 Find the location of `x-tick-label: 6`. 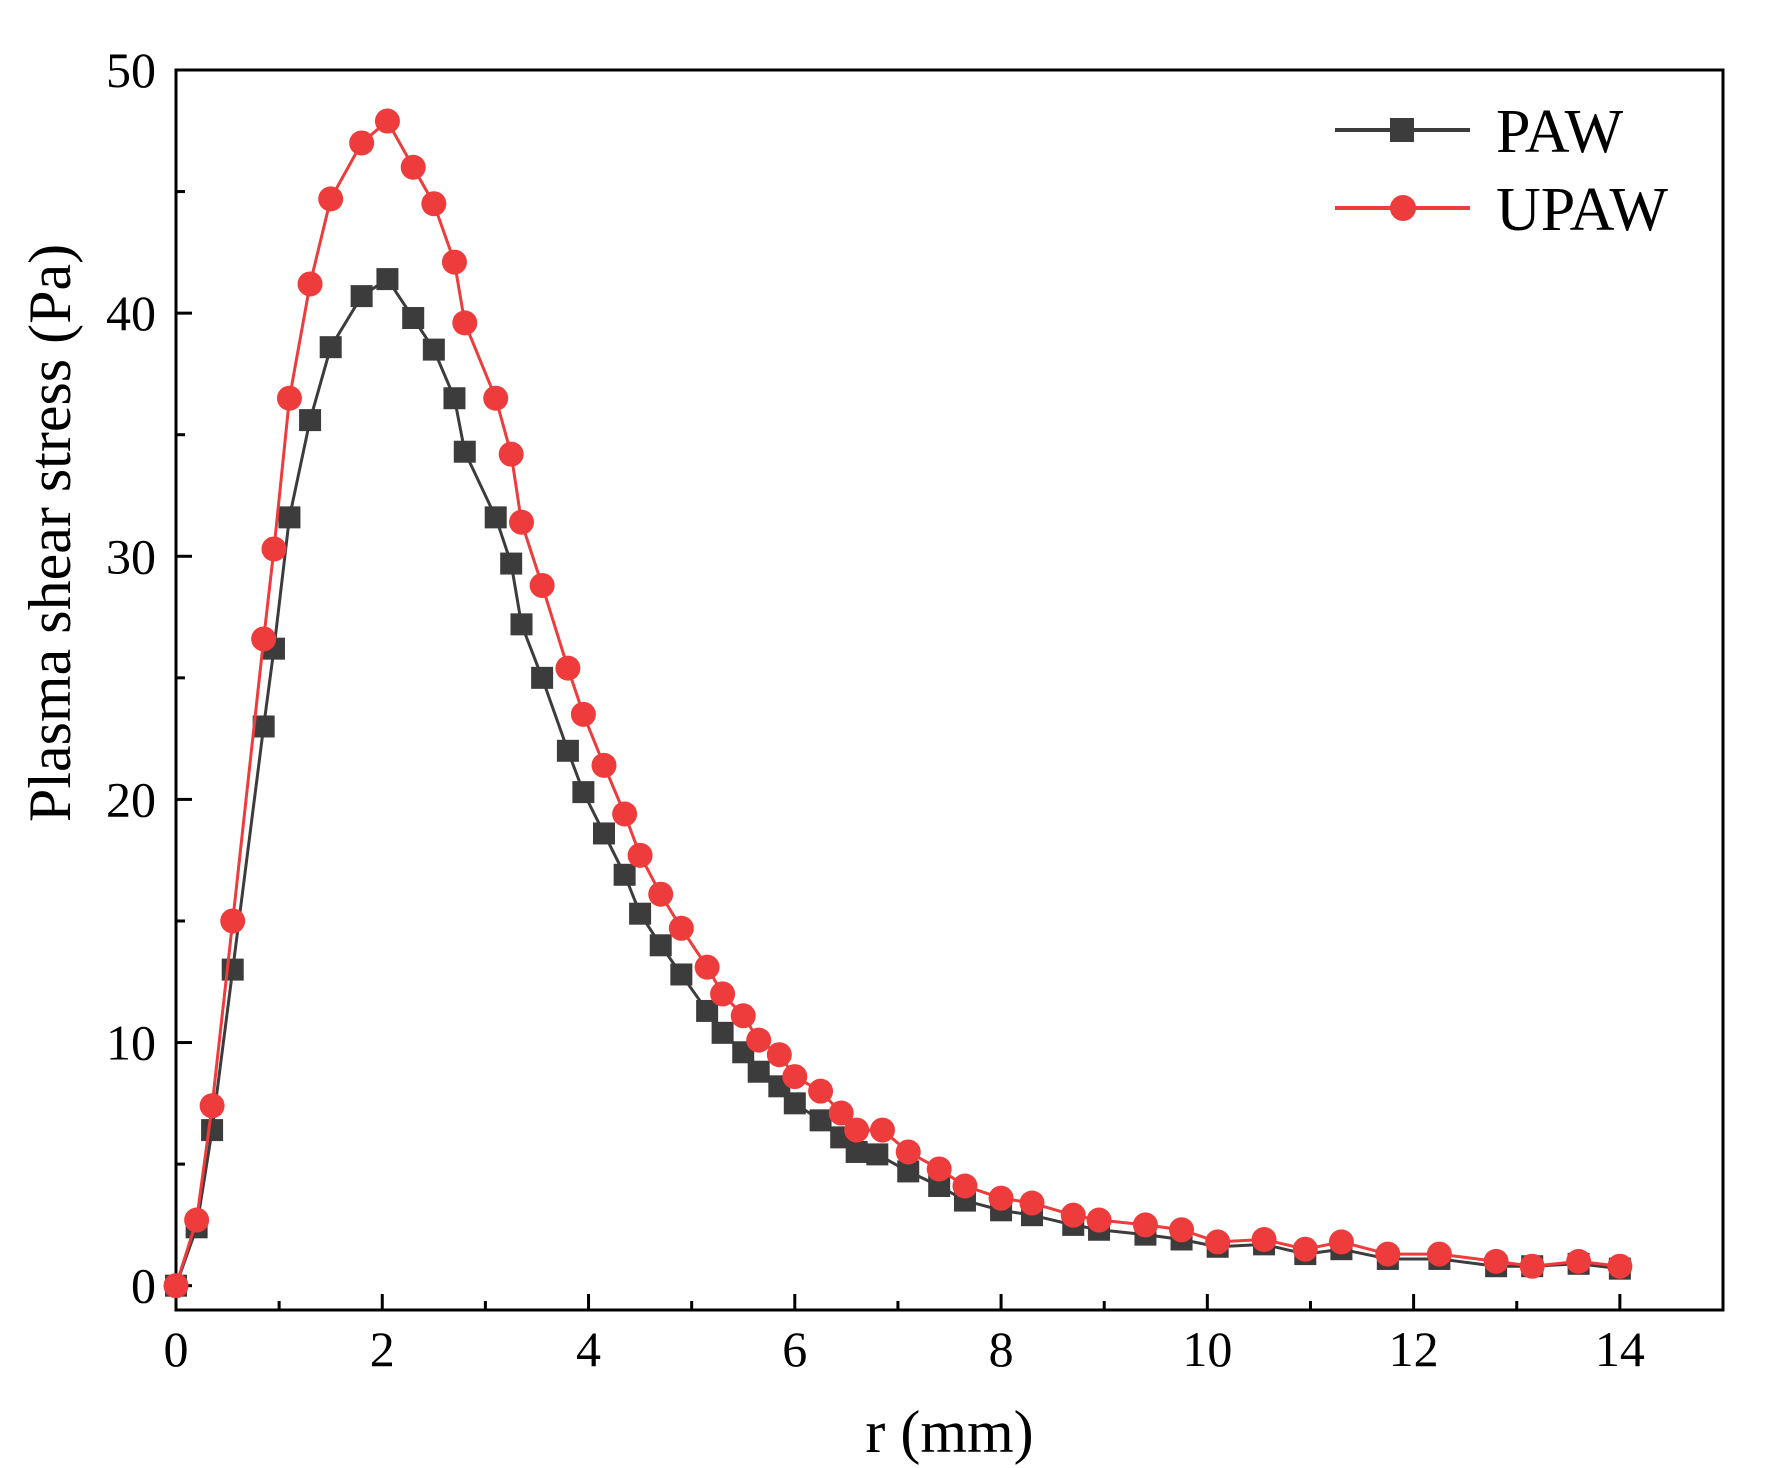

x-tick-label: 6 is located at coordinates (794, 1349).